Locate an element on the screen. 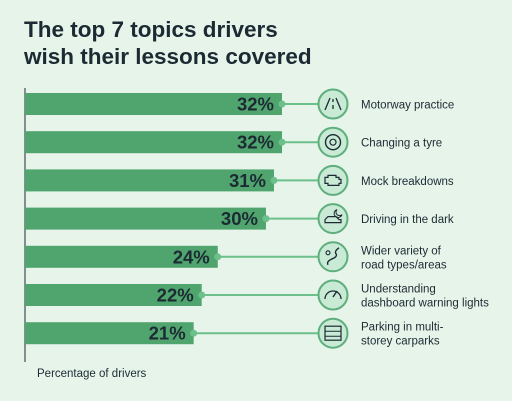 The height and width of the screenshot is (401, 512). chart-title-line-1: The top 7 topics drivers is located at coordinates (151, 29).